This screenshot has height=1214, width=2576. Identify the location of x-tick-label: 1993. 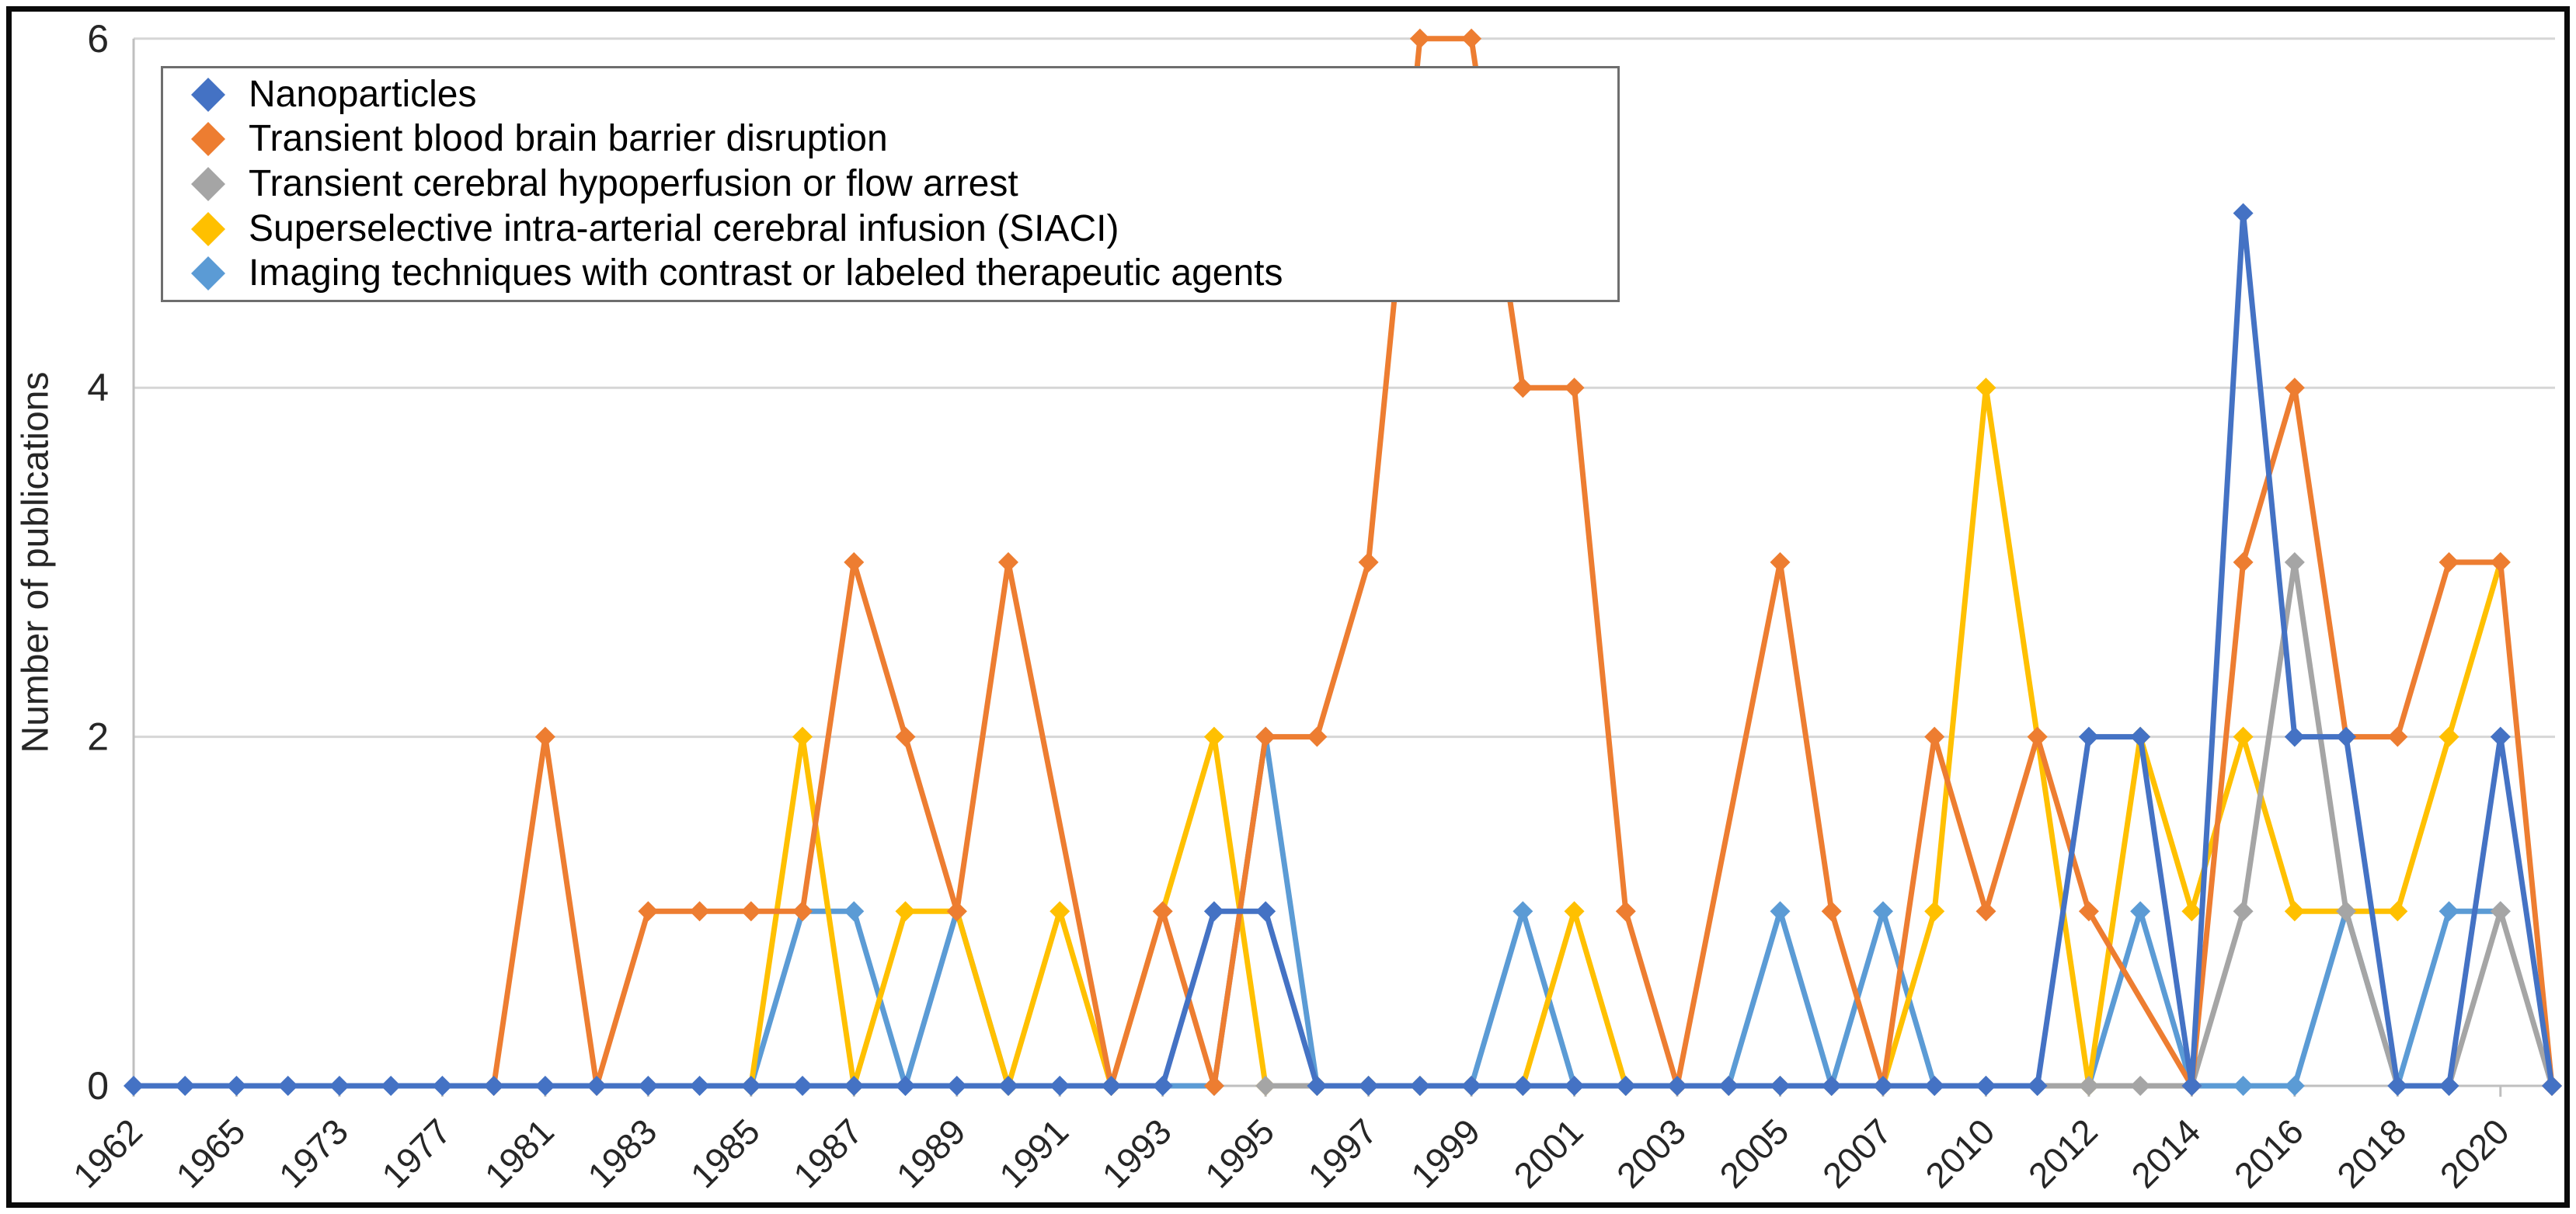
(1137, 1153).